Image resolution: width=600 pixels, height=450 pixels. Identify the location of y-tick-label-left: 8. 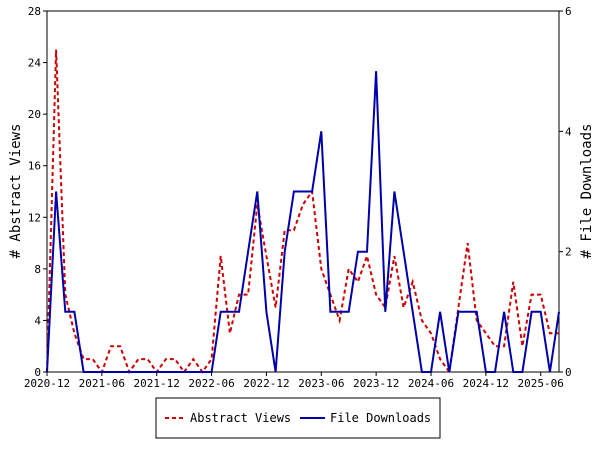
(37, 269).